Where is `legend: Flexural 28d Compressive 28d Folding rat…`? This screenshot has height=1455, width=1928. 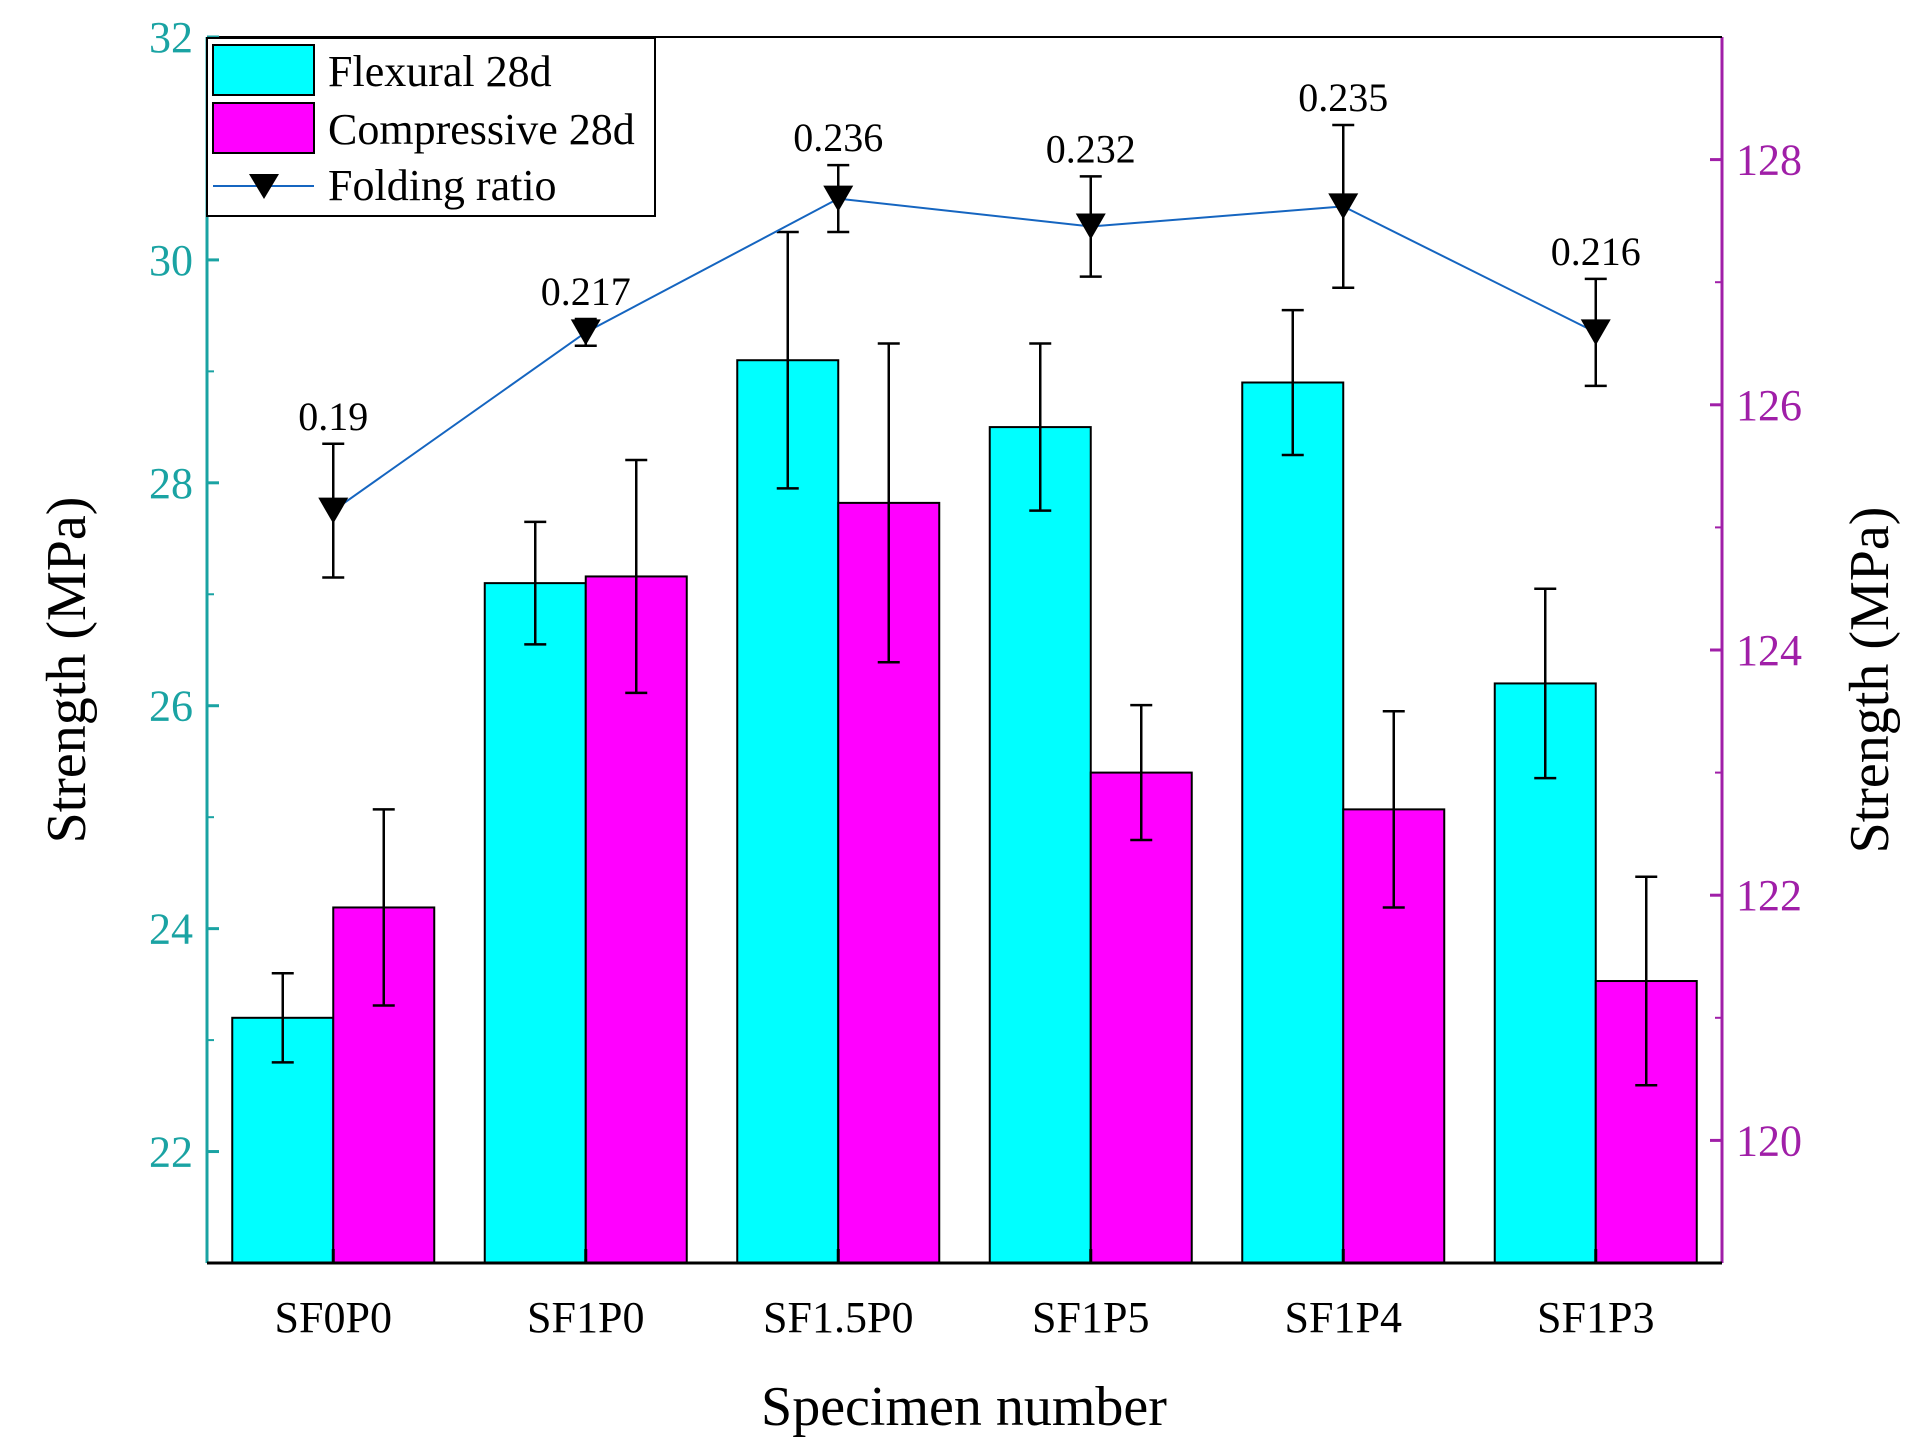
legend: Flexural 28d Compressive 28d Folding rat… is located at coordinates (431, 127).